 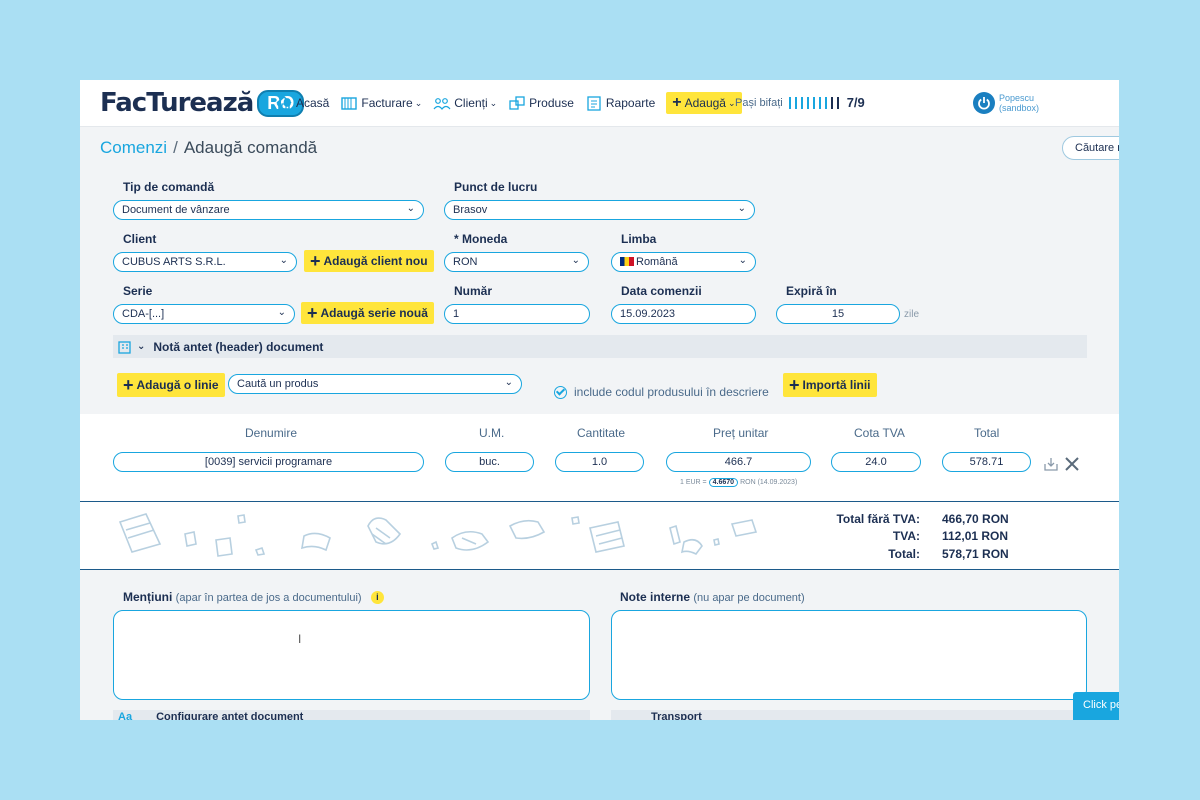 I want to click on home-icon, so click(x=284, y=103).